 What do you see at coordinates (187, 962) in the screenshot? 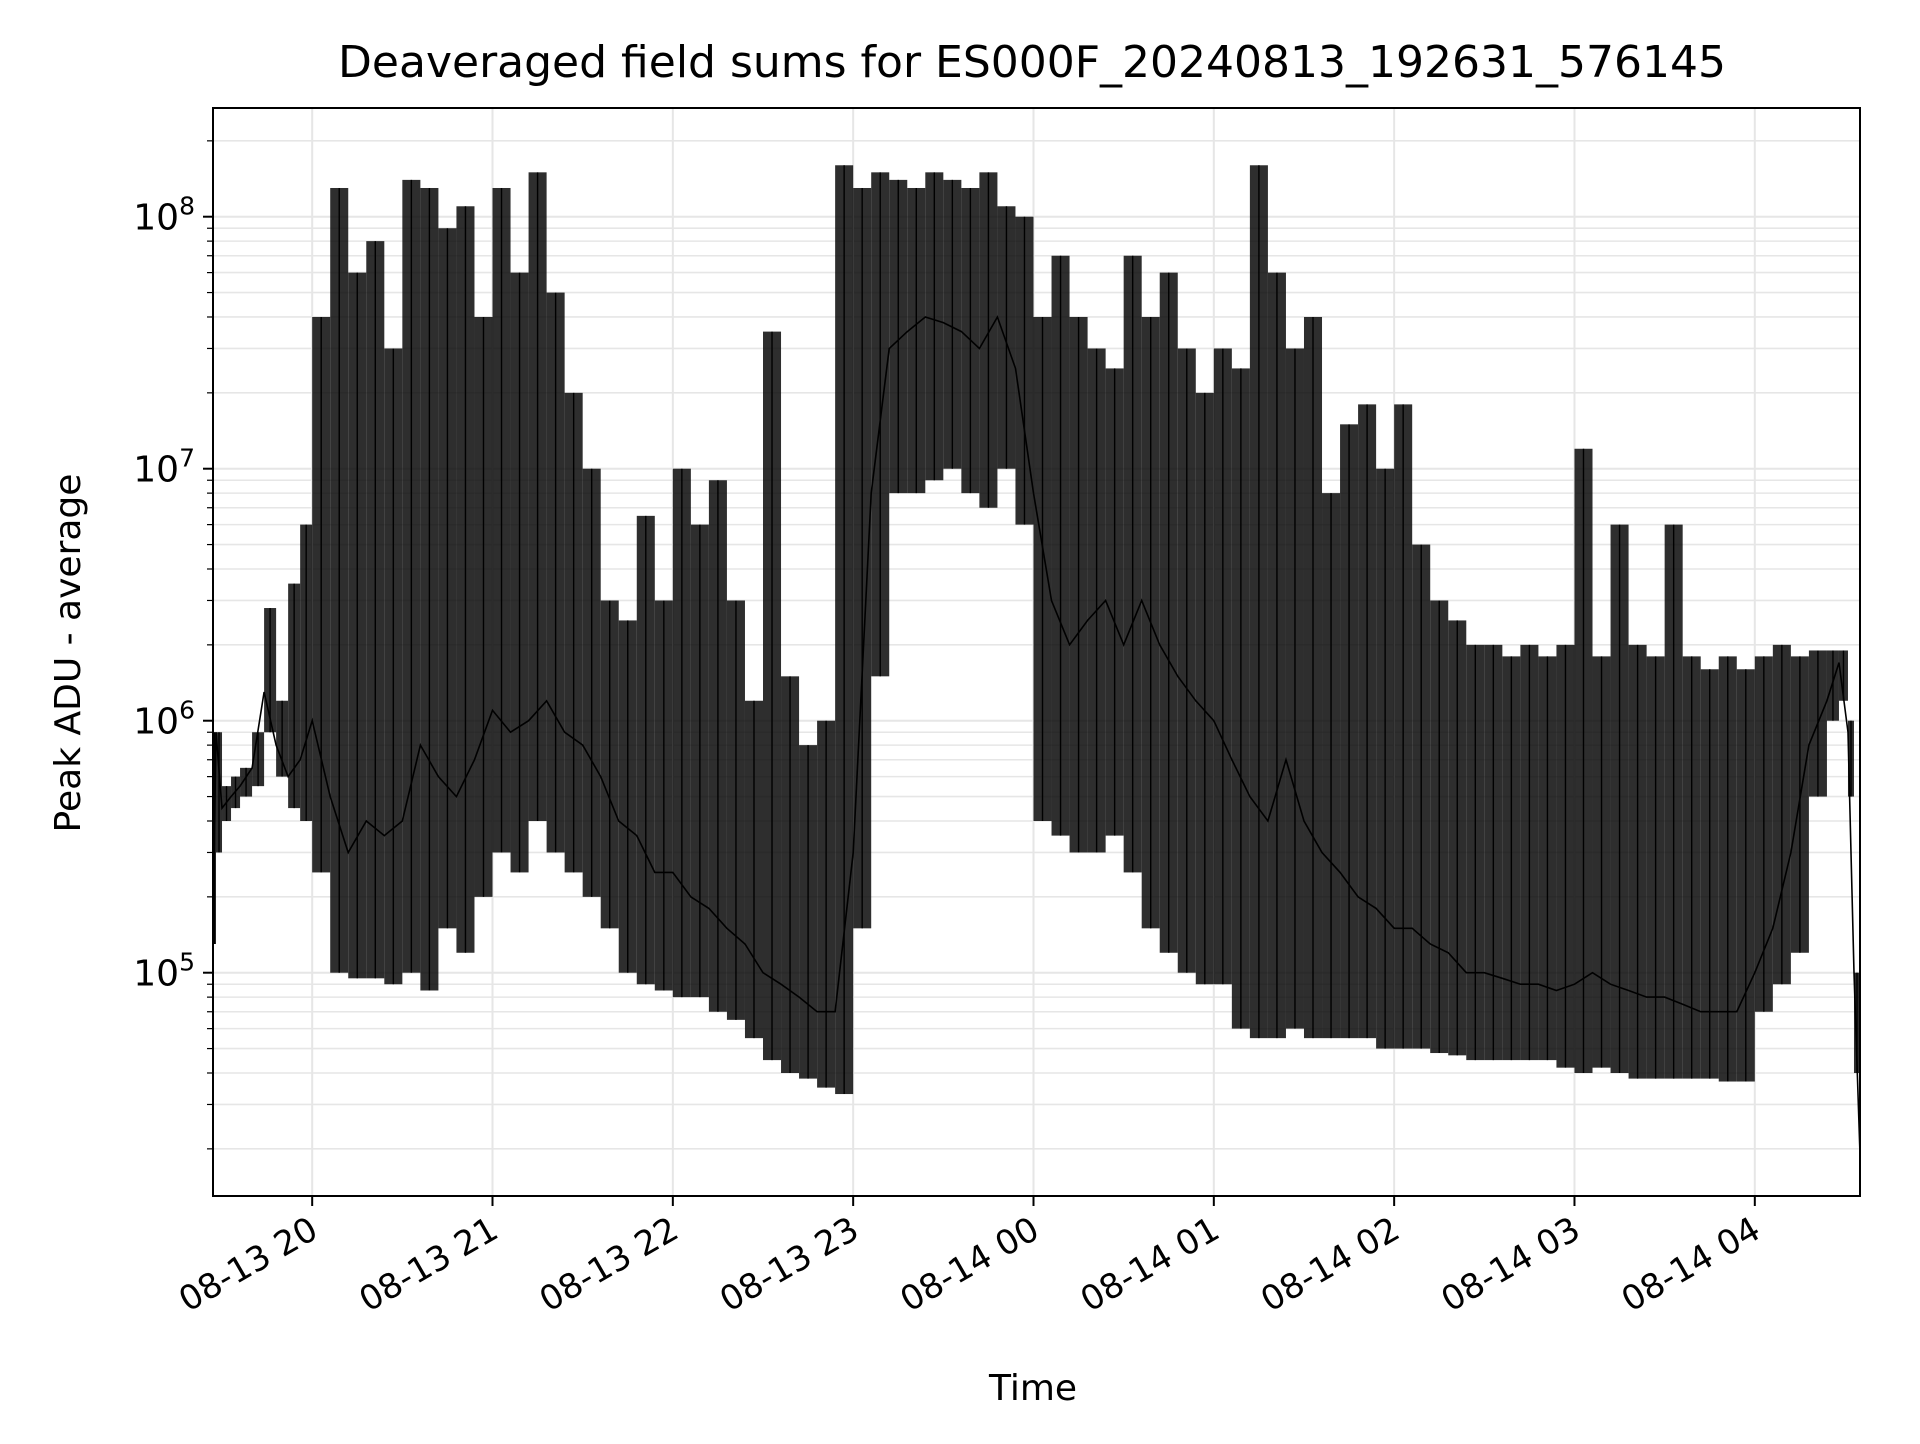
I see `y-tick-label-exponent: 5` at bounding box center [187, 962].